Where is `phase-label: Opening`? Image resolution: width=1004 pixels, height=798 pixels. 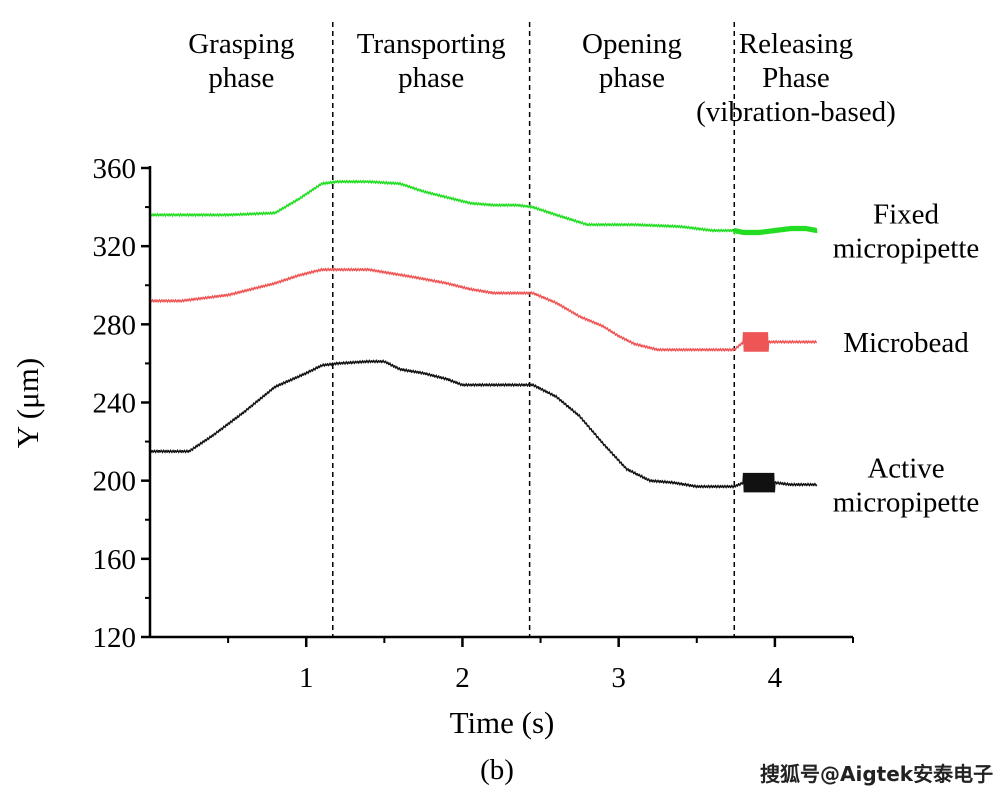 phase-label: Opening is located at coordinates (632, 44).